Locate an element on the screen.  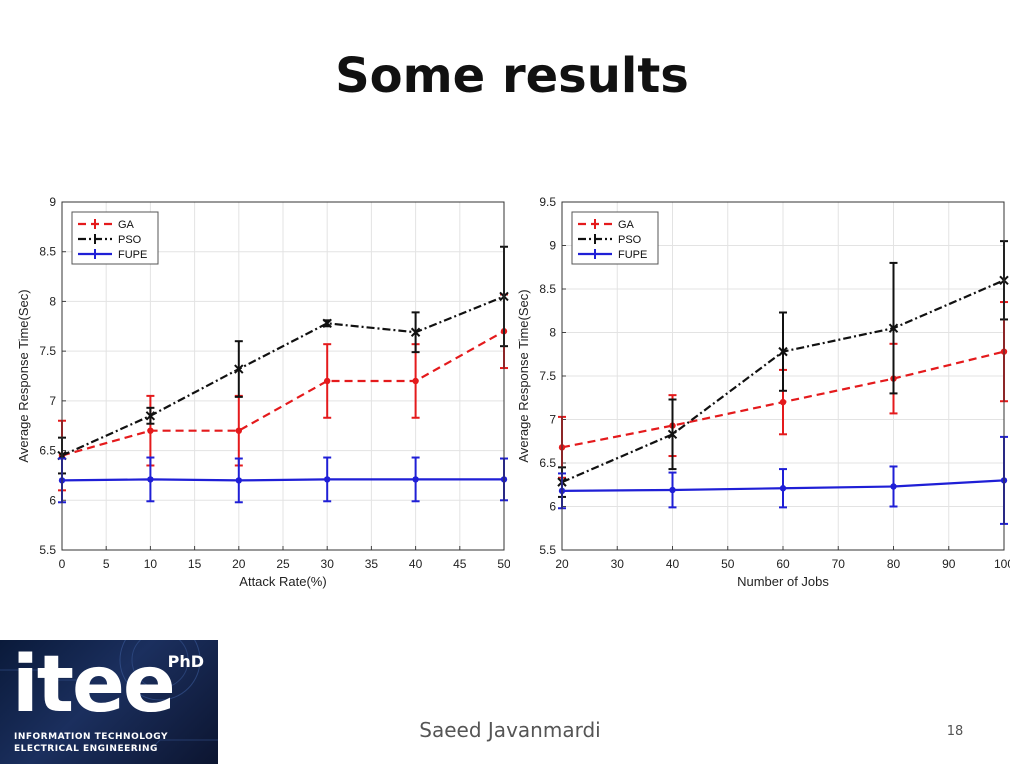
page-number: 18 is located at coordinates (955, 731).